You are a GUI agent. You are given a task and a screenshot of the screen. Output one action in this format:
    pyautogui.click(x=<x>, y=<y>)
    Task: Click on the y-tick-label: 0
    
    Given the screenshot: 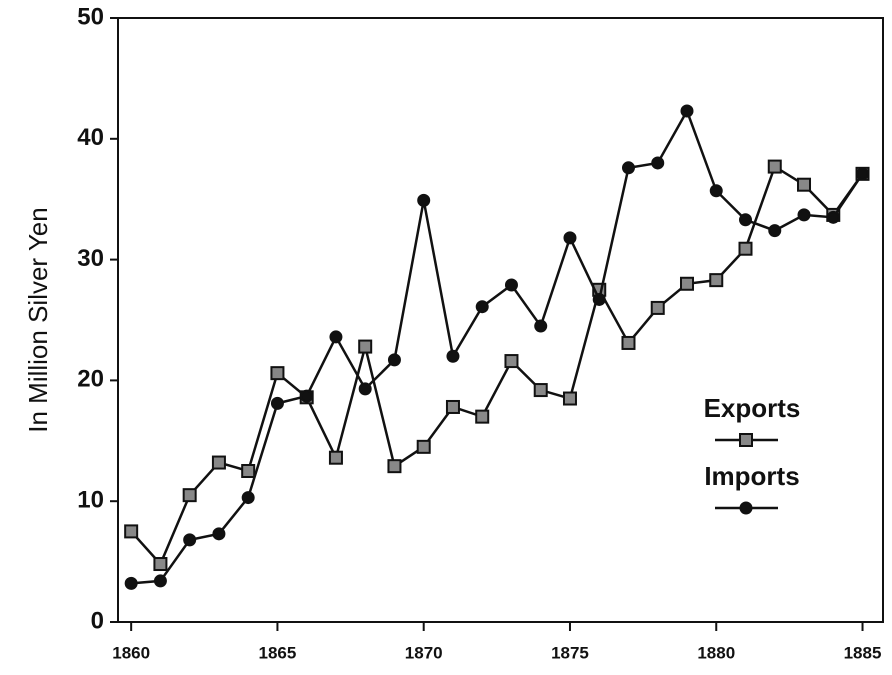 What is the action you would take?
    pyautogui.click(x=97, y=620)
    